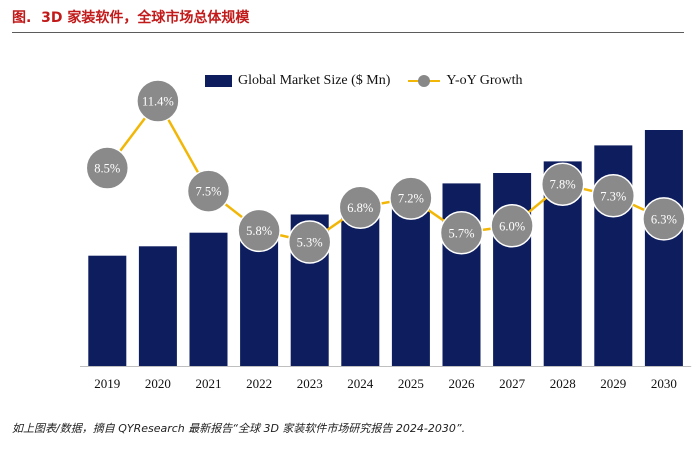  Describe the element at coordinates (310, 383) in the screenshot. I see `x-tick-label-2023: 2023` at that location.